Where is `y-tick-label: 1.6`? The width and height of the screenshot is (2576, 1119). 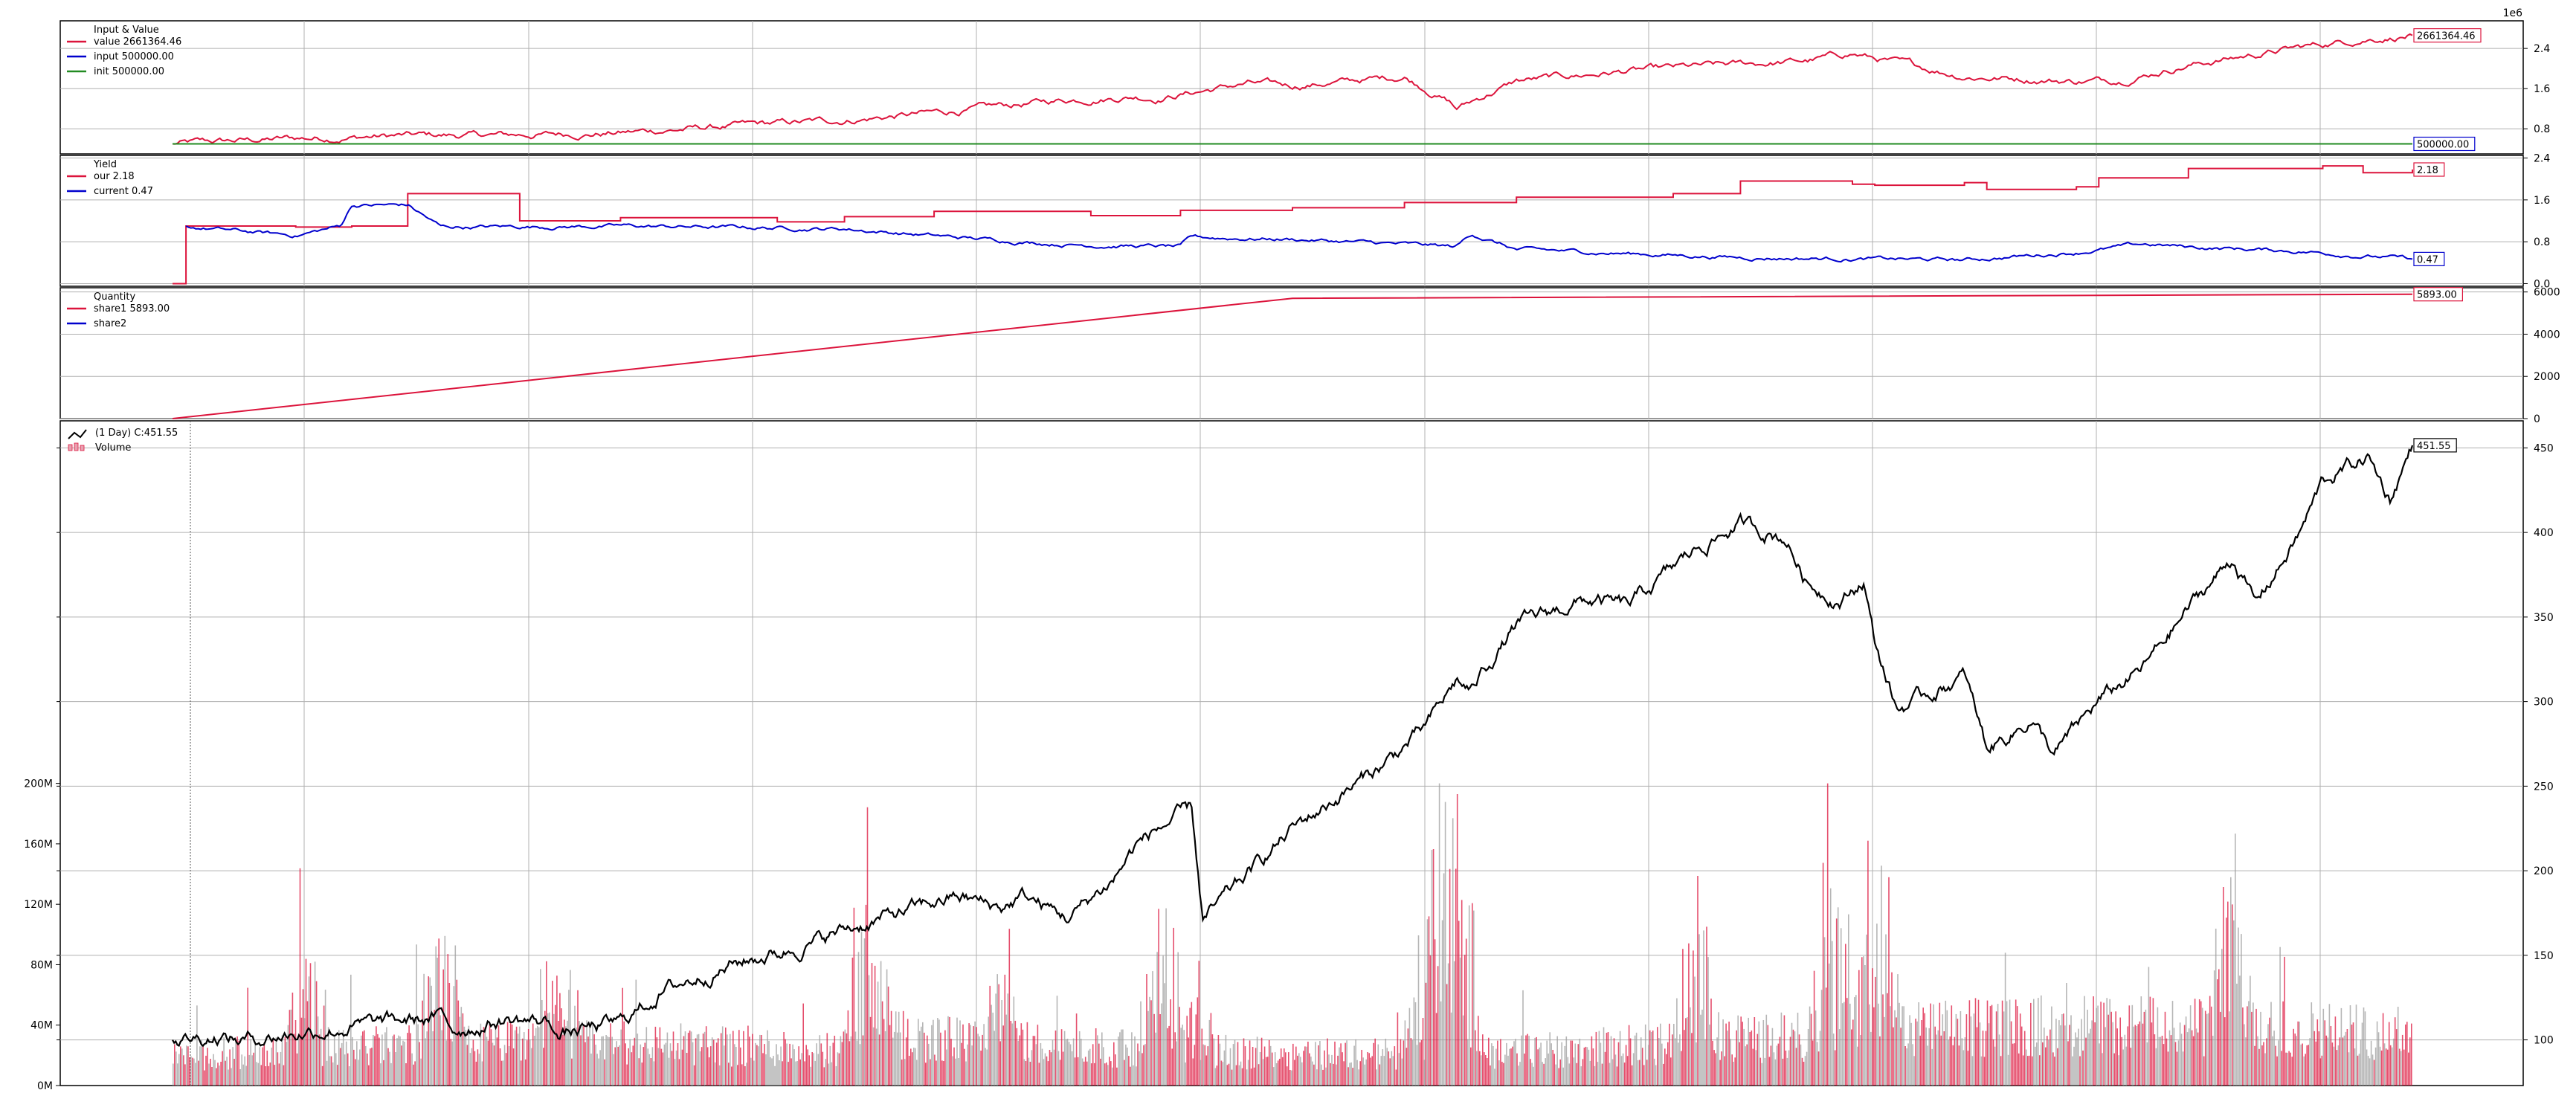 y-tick-label: 1.6 is located at coordinates (2542, 89).